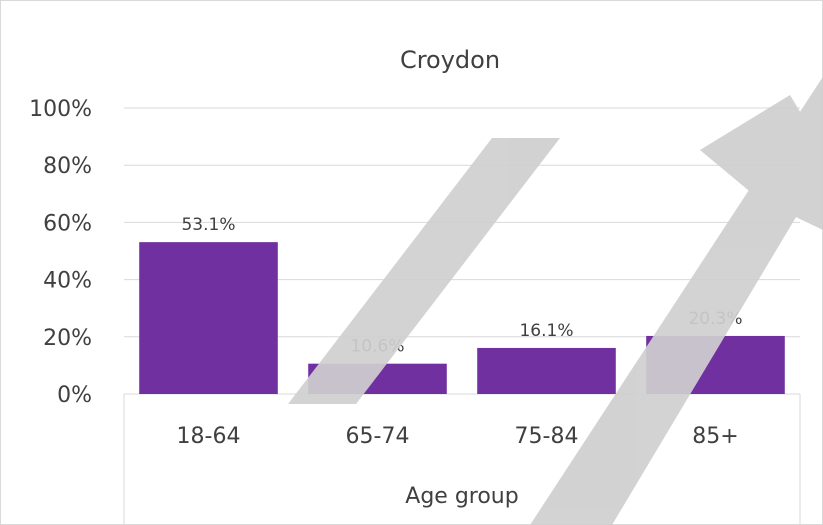 This screenshot has height=525, width=823. What do you see at coordinates (378, 436) in the screenshot?
I see `x-tick-label: 65-74` at bounding box center [378, 436].